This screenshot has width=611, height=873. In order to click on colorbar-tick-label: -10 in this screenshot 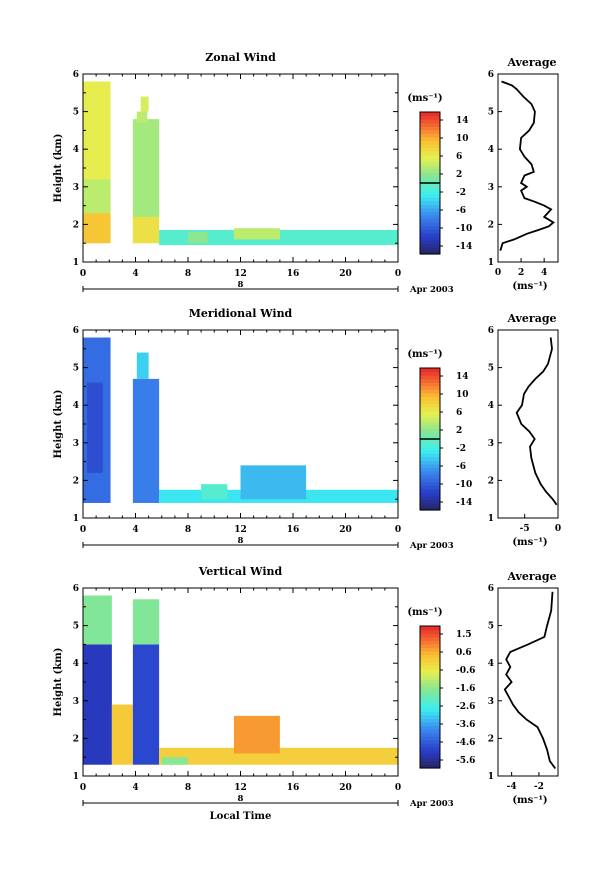, I will do `click(464, 485)`.